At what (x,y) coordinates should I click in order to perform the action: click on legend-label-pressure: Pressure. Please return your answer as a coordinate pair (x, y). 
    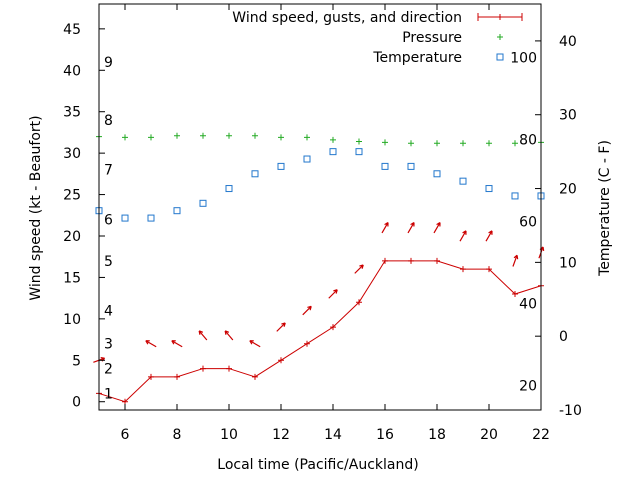
    Looking at the image, I should click on (432, 38).